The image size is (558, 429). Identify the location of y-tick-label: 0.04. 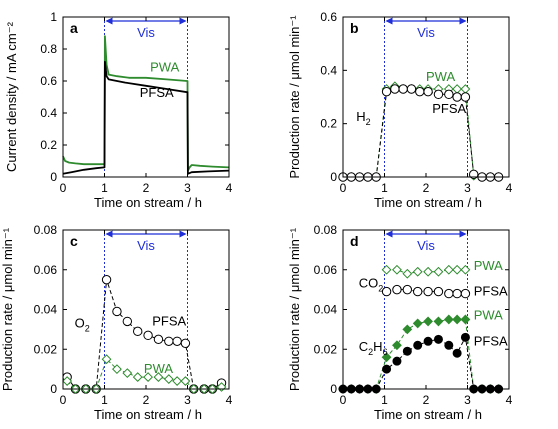
(46, 310).